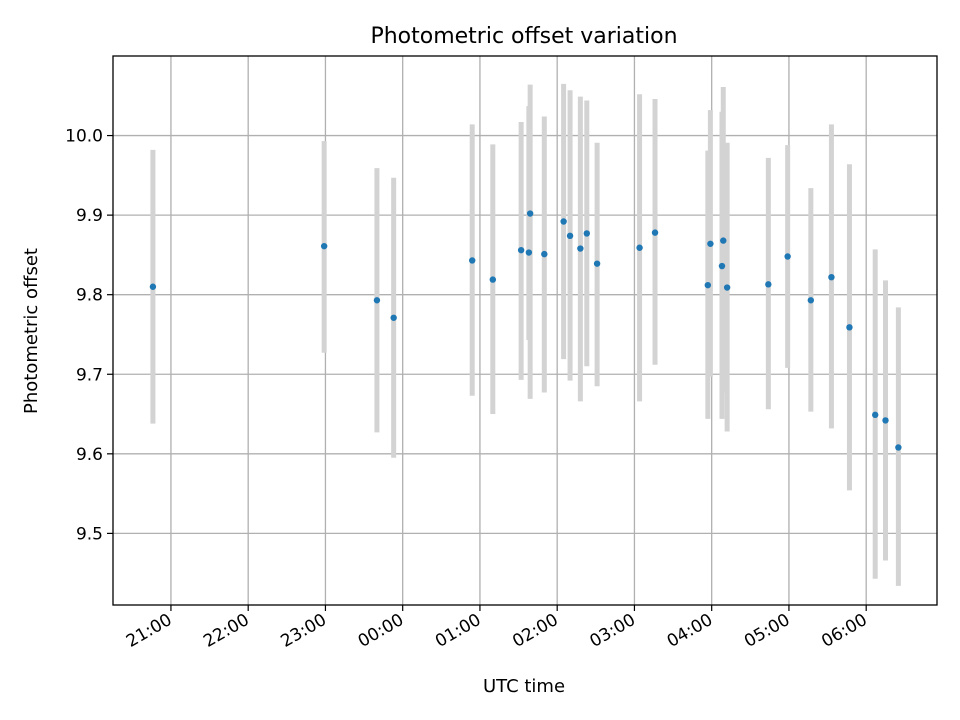 The image size is (960, 720). What do you see at coordinates (89, 534) in the screenshot?
I see `y-tick-label: 9.5` at bounding box center [89, 534].